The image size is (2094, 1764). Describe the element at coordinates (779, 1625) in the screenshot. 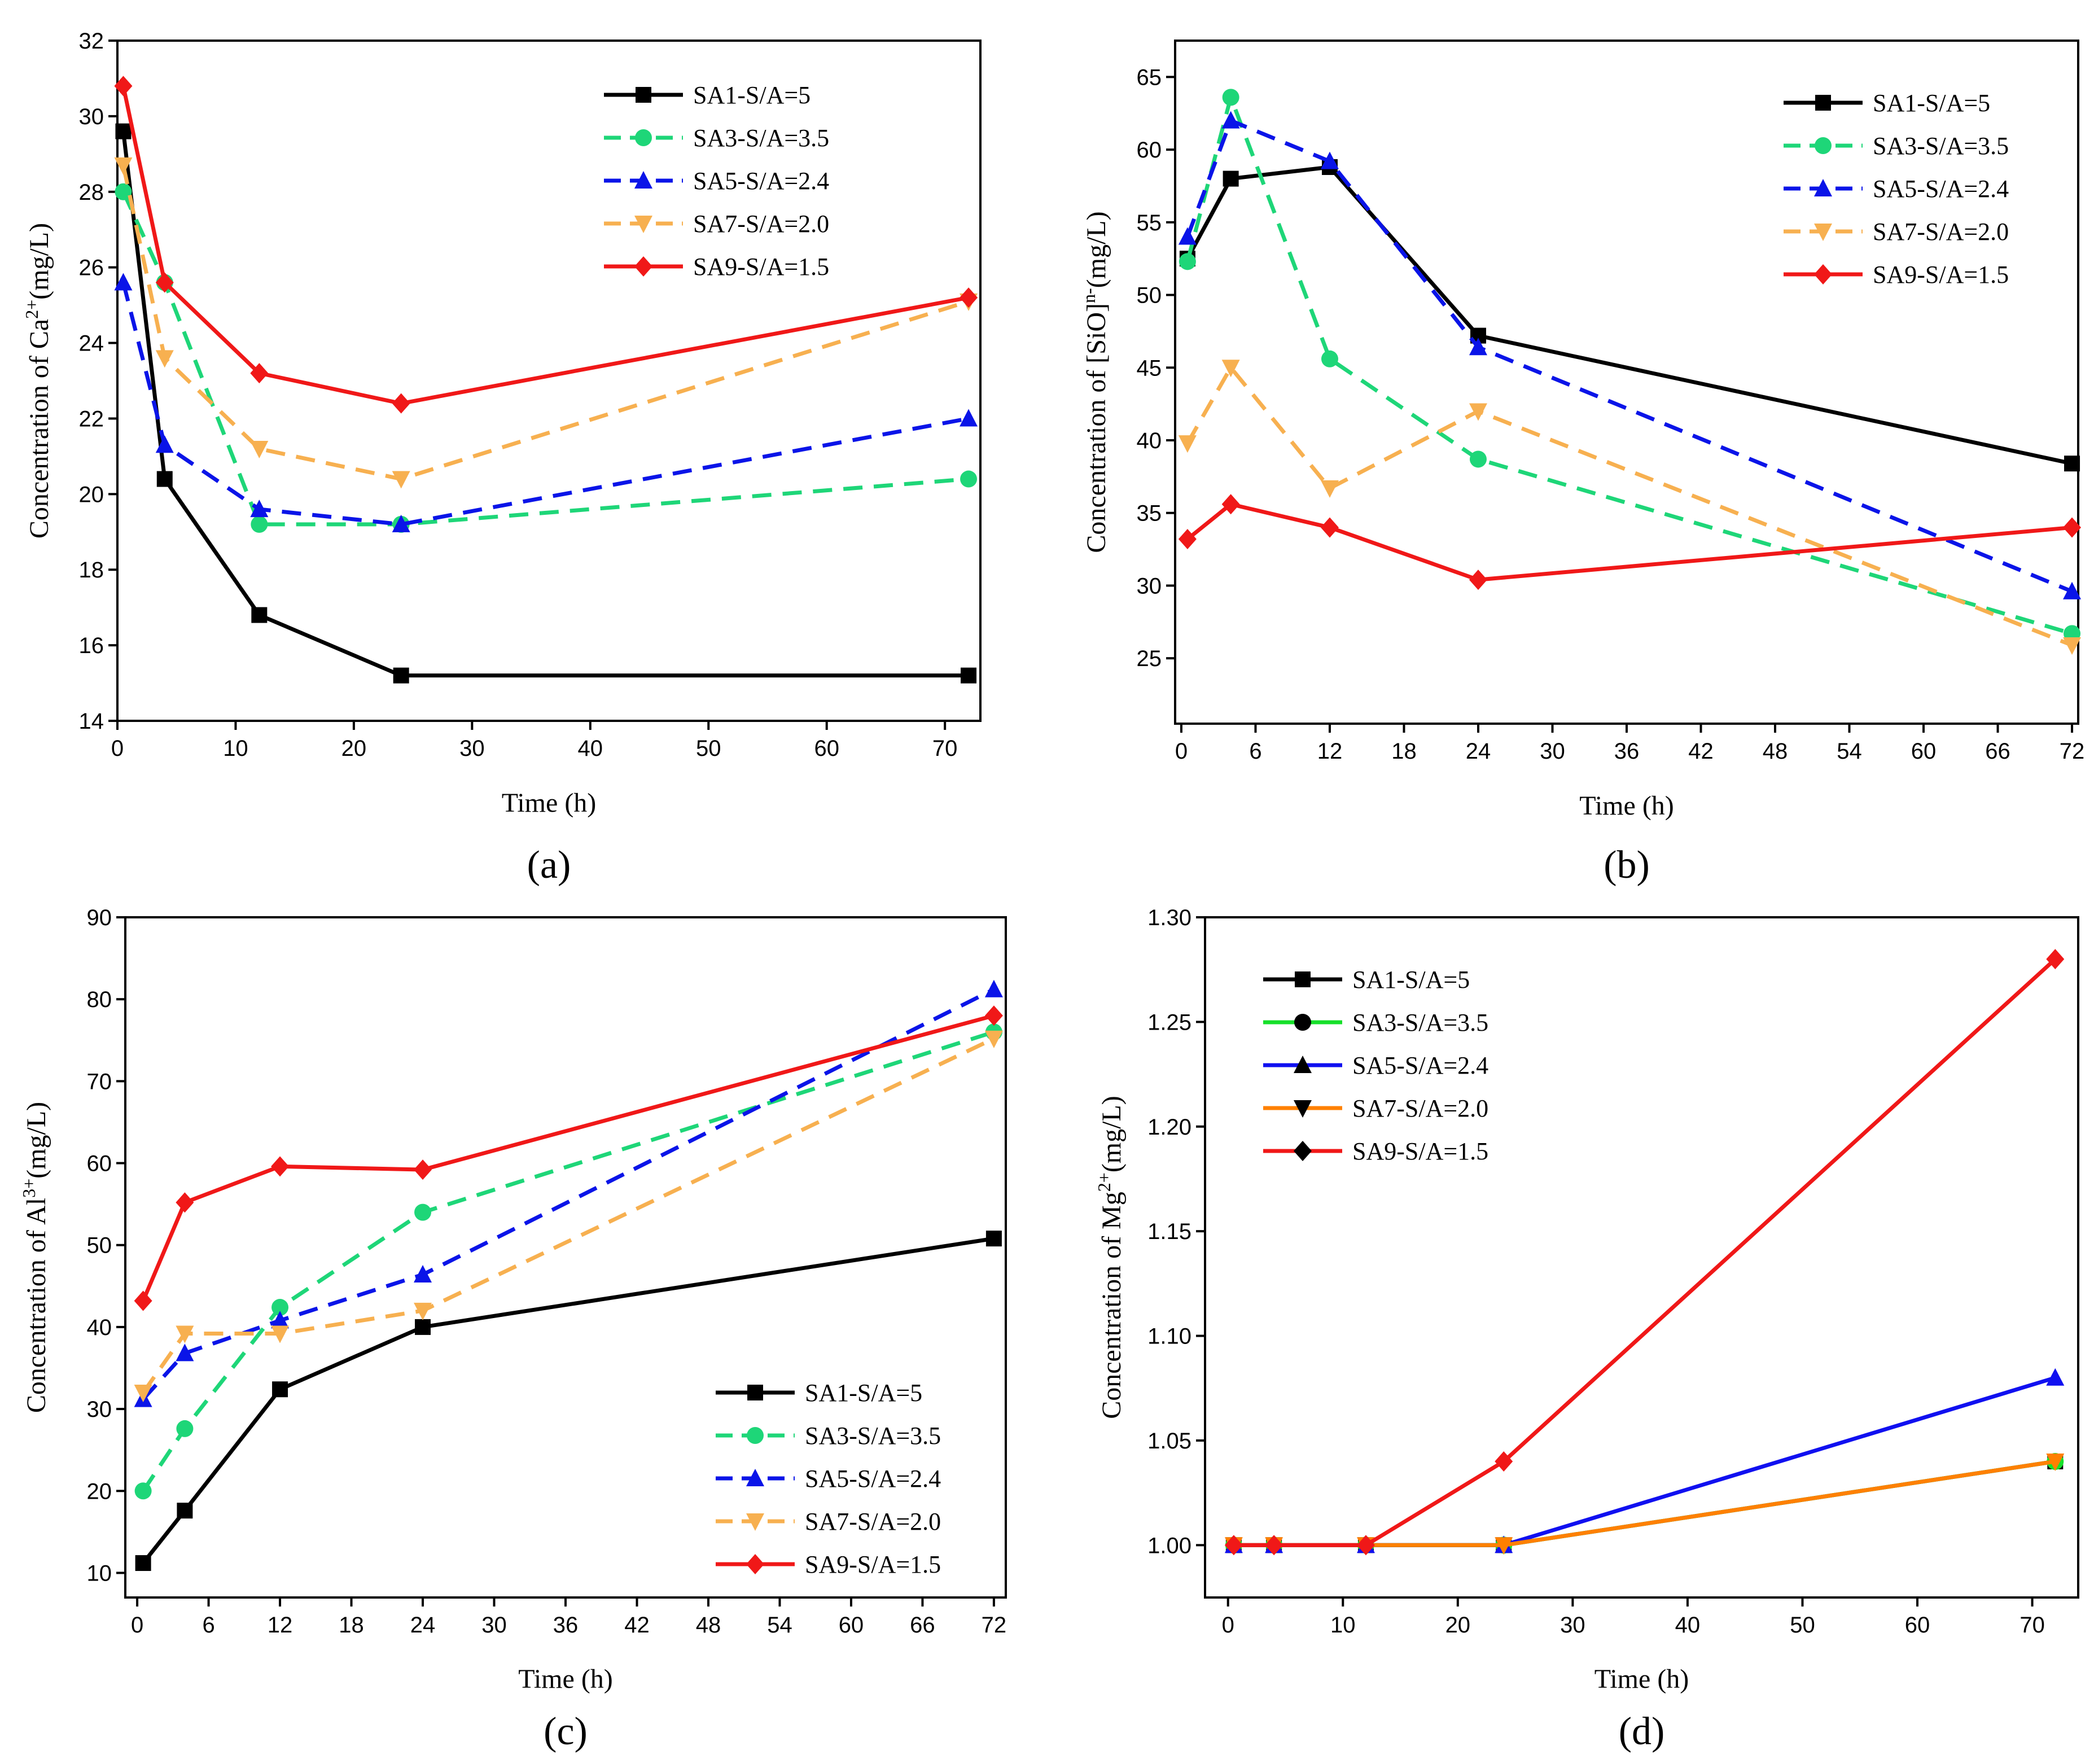

I see `x-tick-label: 54` at that location.